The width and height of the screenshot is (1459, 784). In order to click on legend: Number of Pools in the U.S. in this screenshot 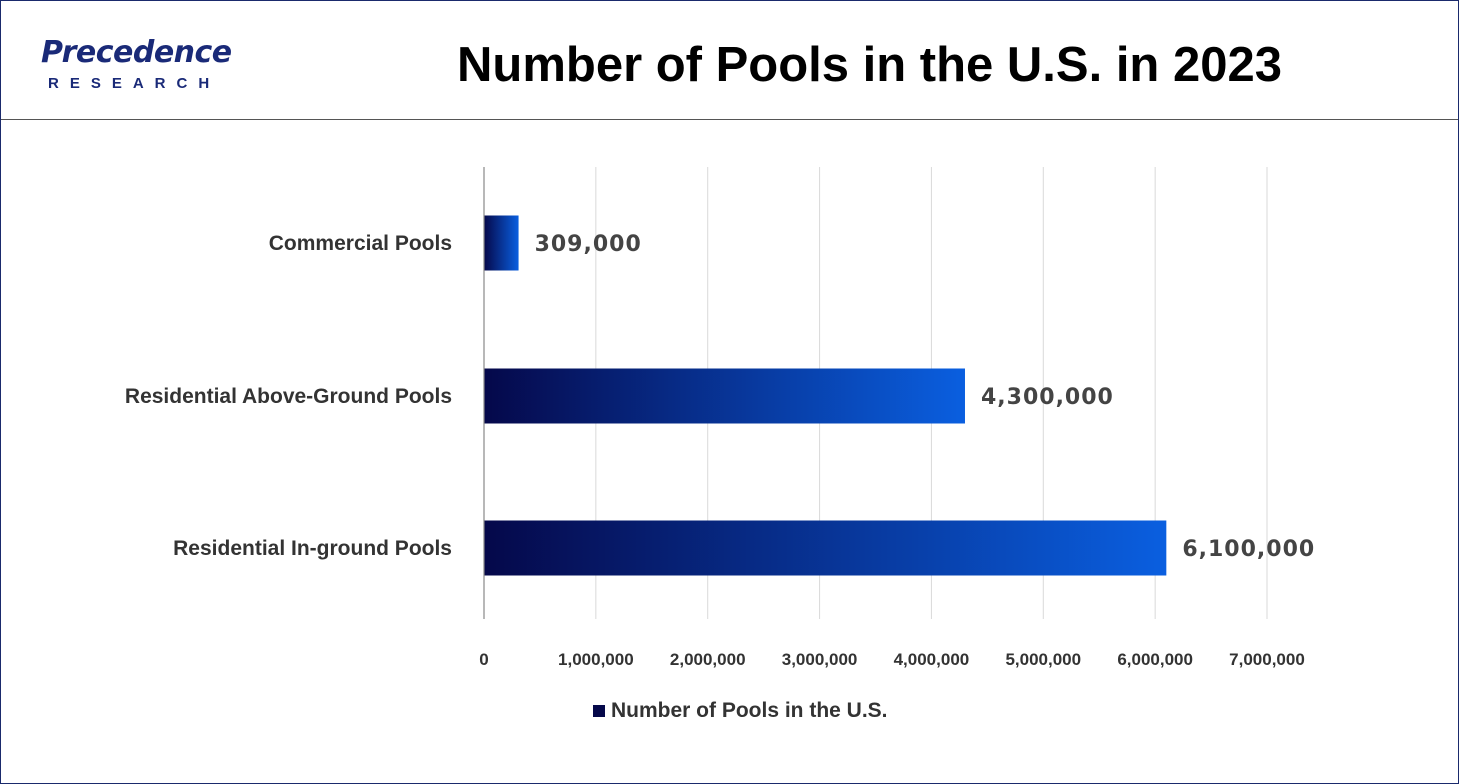, I will do `click(740, 711)`.